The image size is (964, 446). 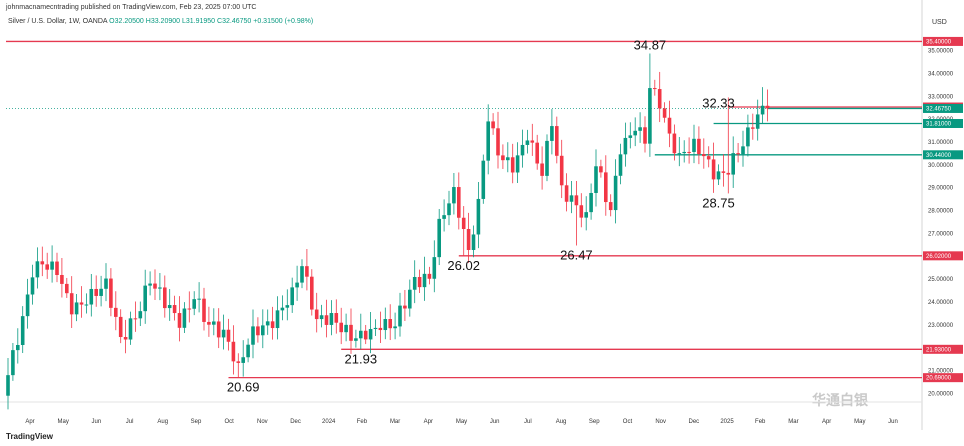 I want to click on price-annotation: 21.93, so click(x=361, y=358).